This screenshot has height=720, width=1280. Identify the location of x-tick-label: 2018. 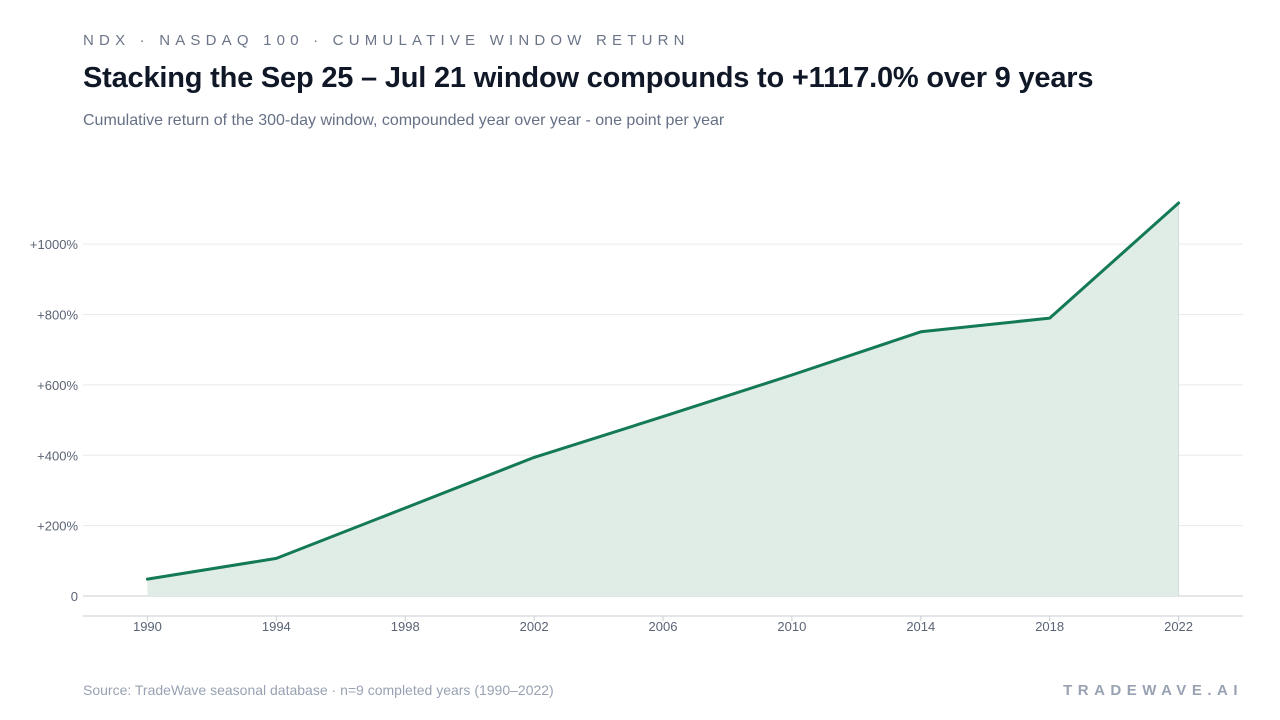
(1049, 626).